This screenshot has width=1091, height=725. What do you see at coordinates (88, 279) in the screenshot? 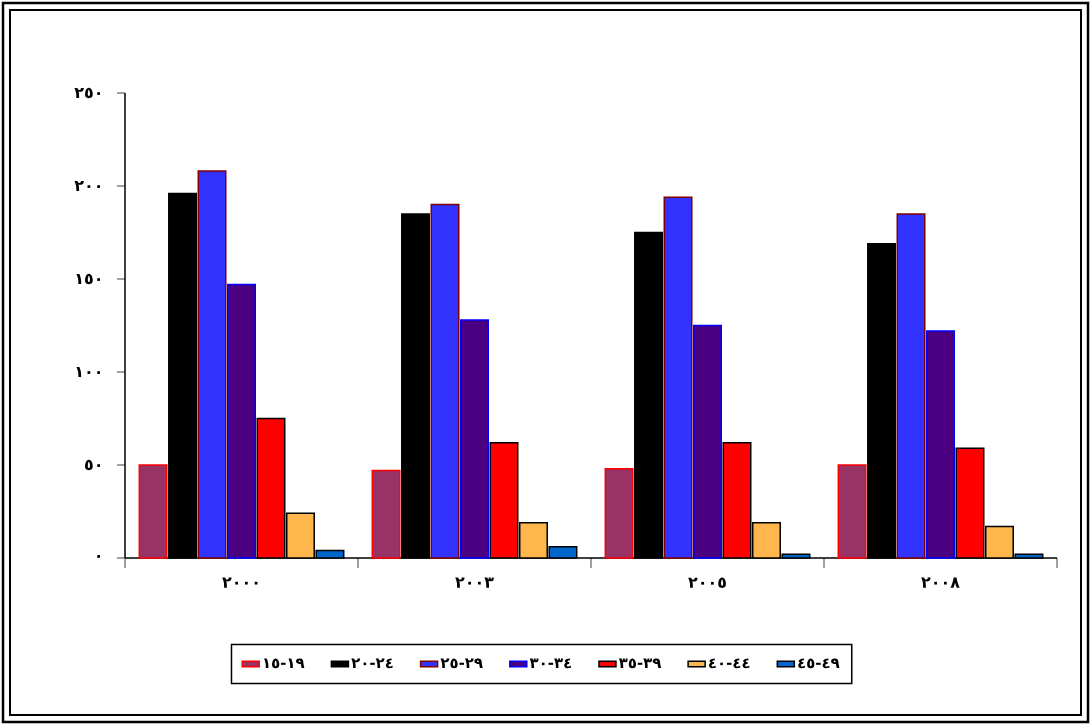
I see `y-tick-label: ١٥٠` at bounding box center [88, 279].